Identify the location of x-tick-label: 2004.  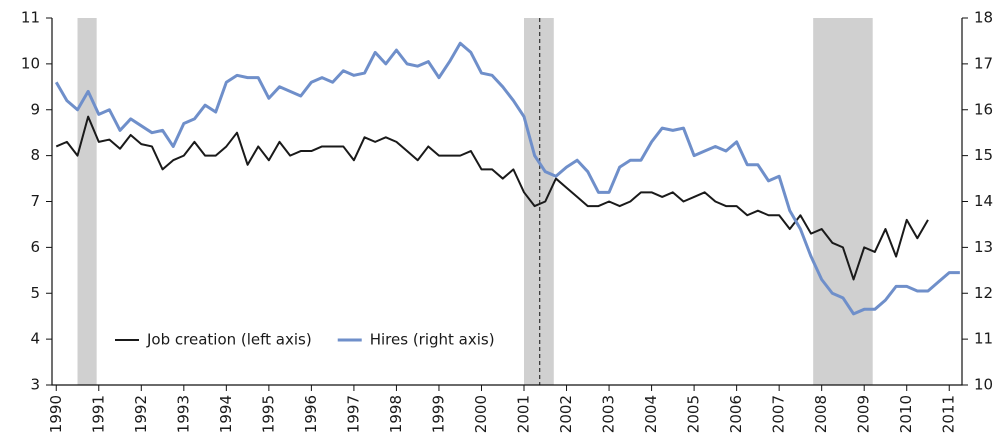
(651, 414).